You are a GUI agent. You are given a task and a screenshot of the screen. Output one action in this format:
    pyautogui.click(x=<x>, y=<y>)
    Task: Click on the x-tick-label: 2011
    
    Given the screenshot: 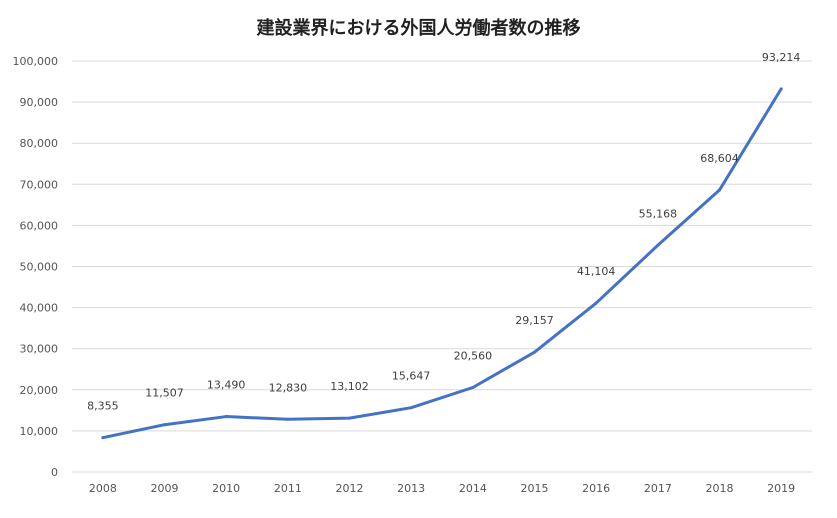 What is the action you would take?
    pyautogui.click(x=288, y=488)
    